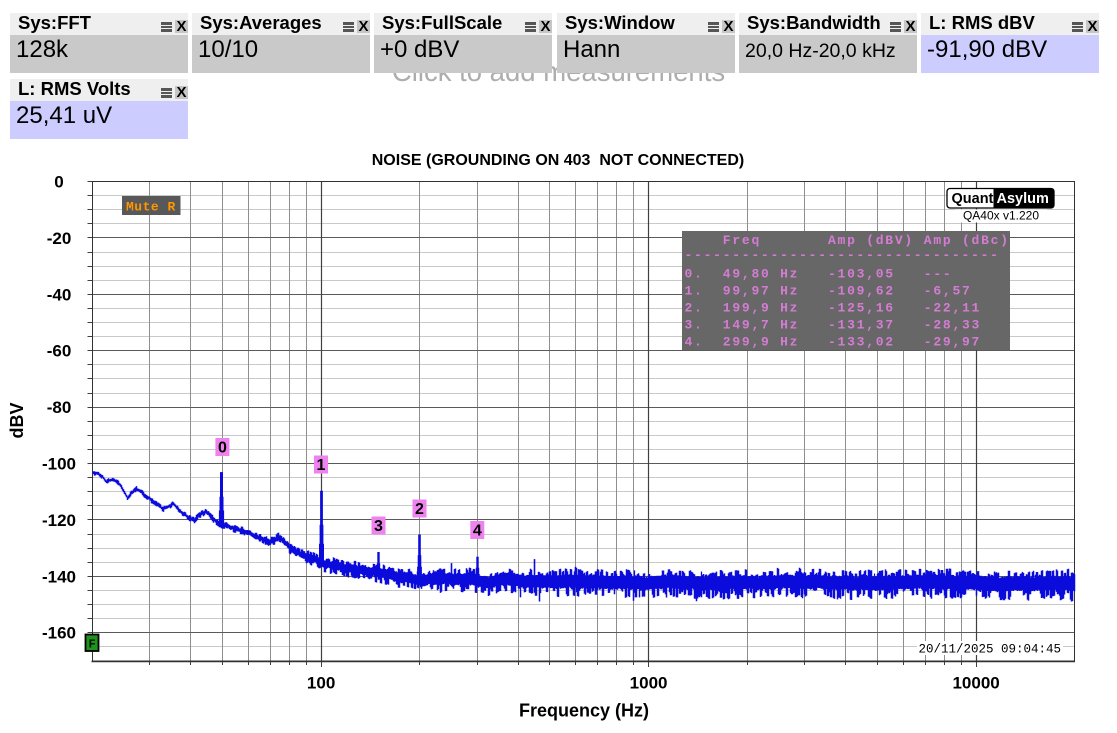 The image size is (1117, 733). Describe the element at coordinates (694, 274) in the screenshot. I see `svg-text: 0.` at that location.